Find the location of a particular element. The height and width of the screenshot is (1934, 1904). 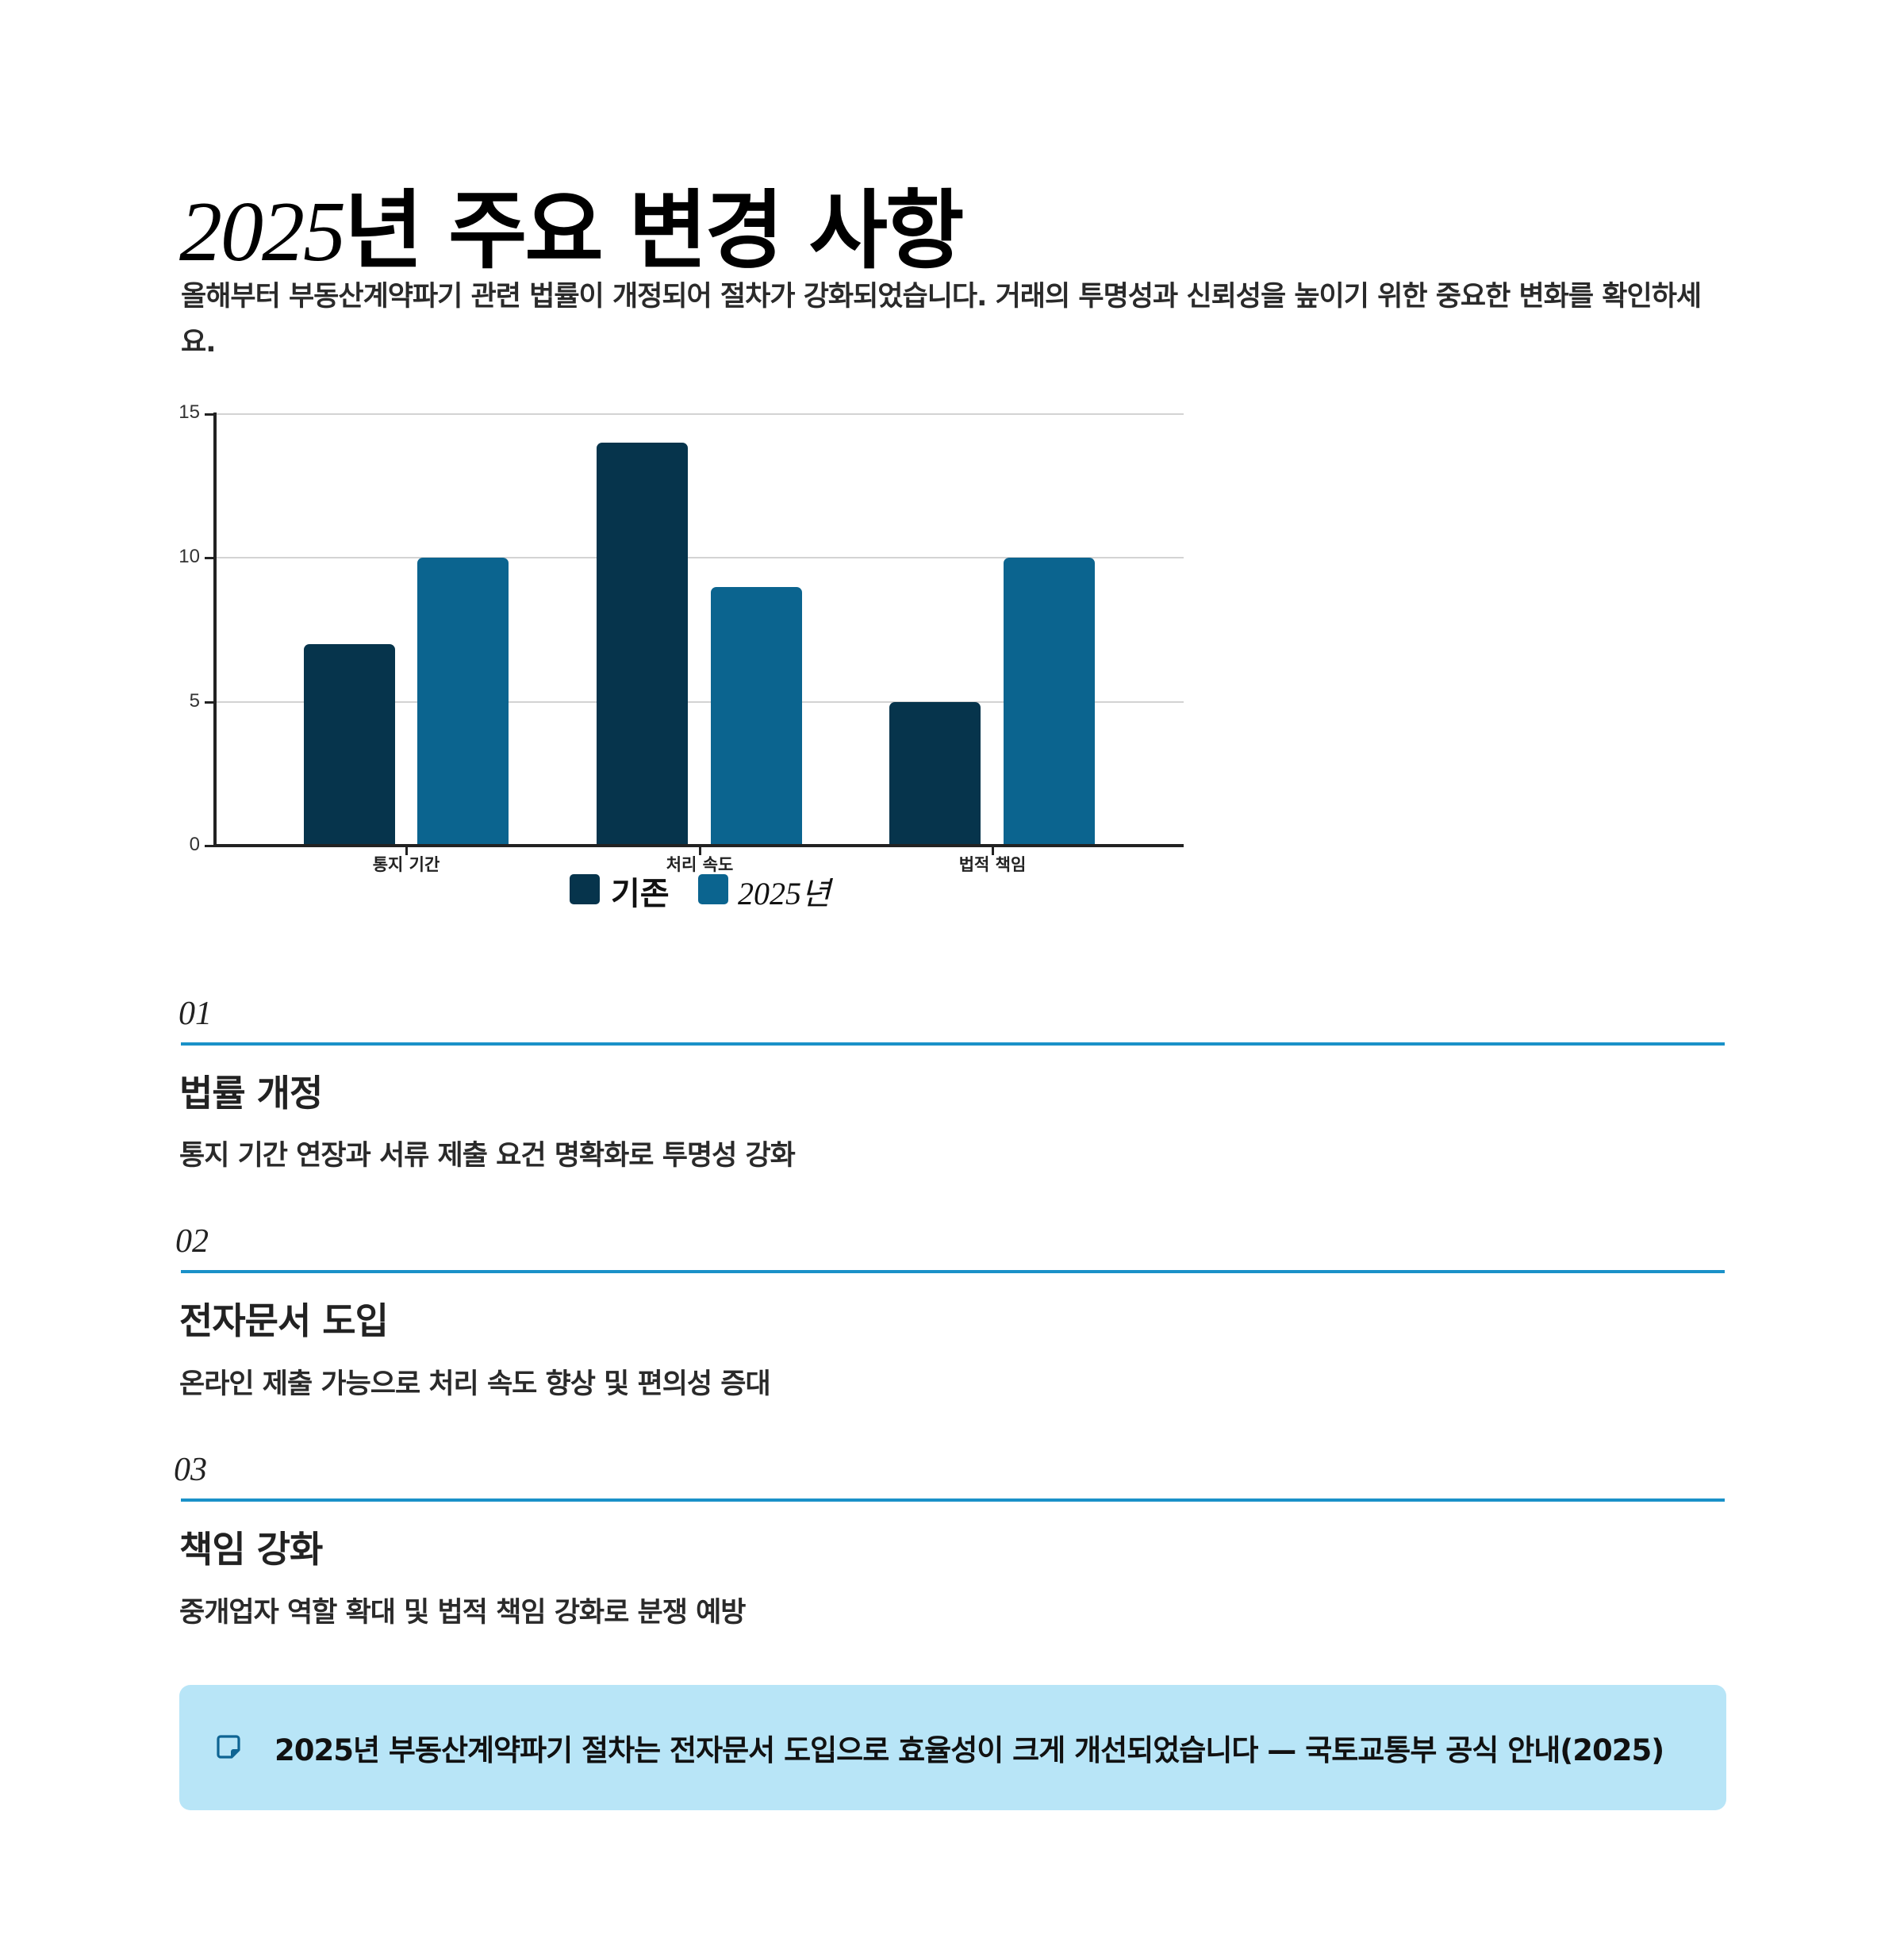

title-text: 년 주요 변경 사항 is located at coordinates (654, 232).